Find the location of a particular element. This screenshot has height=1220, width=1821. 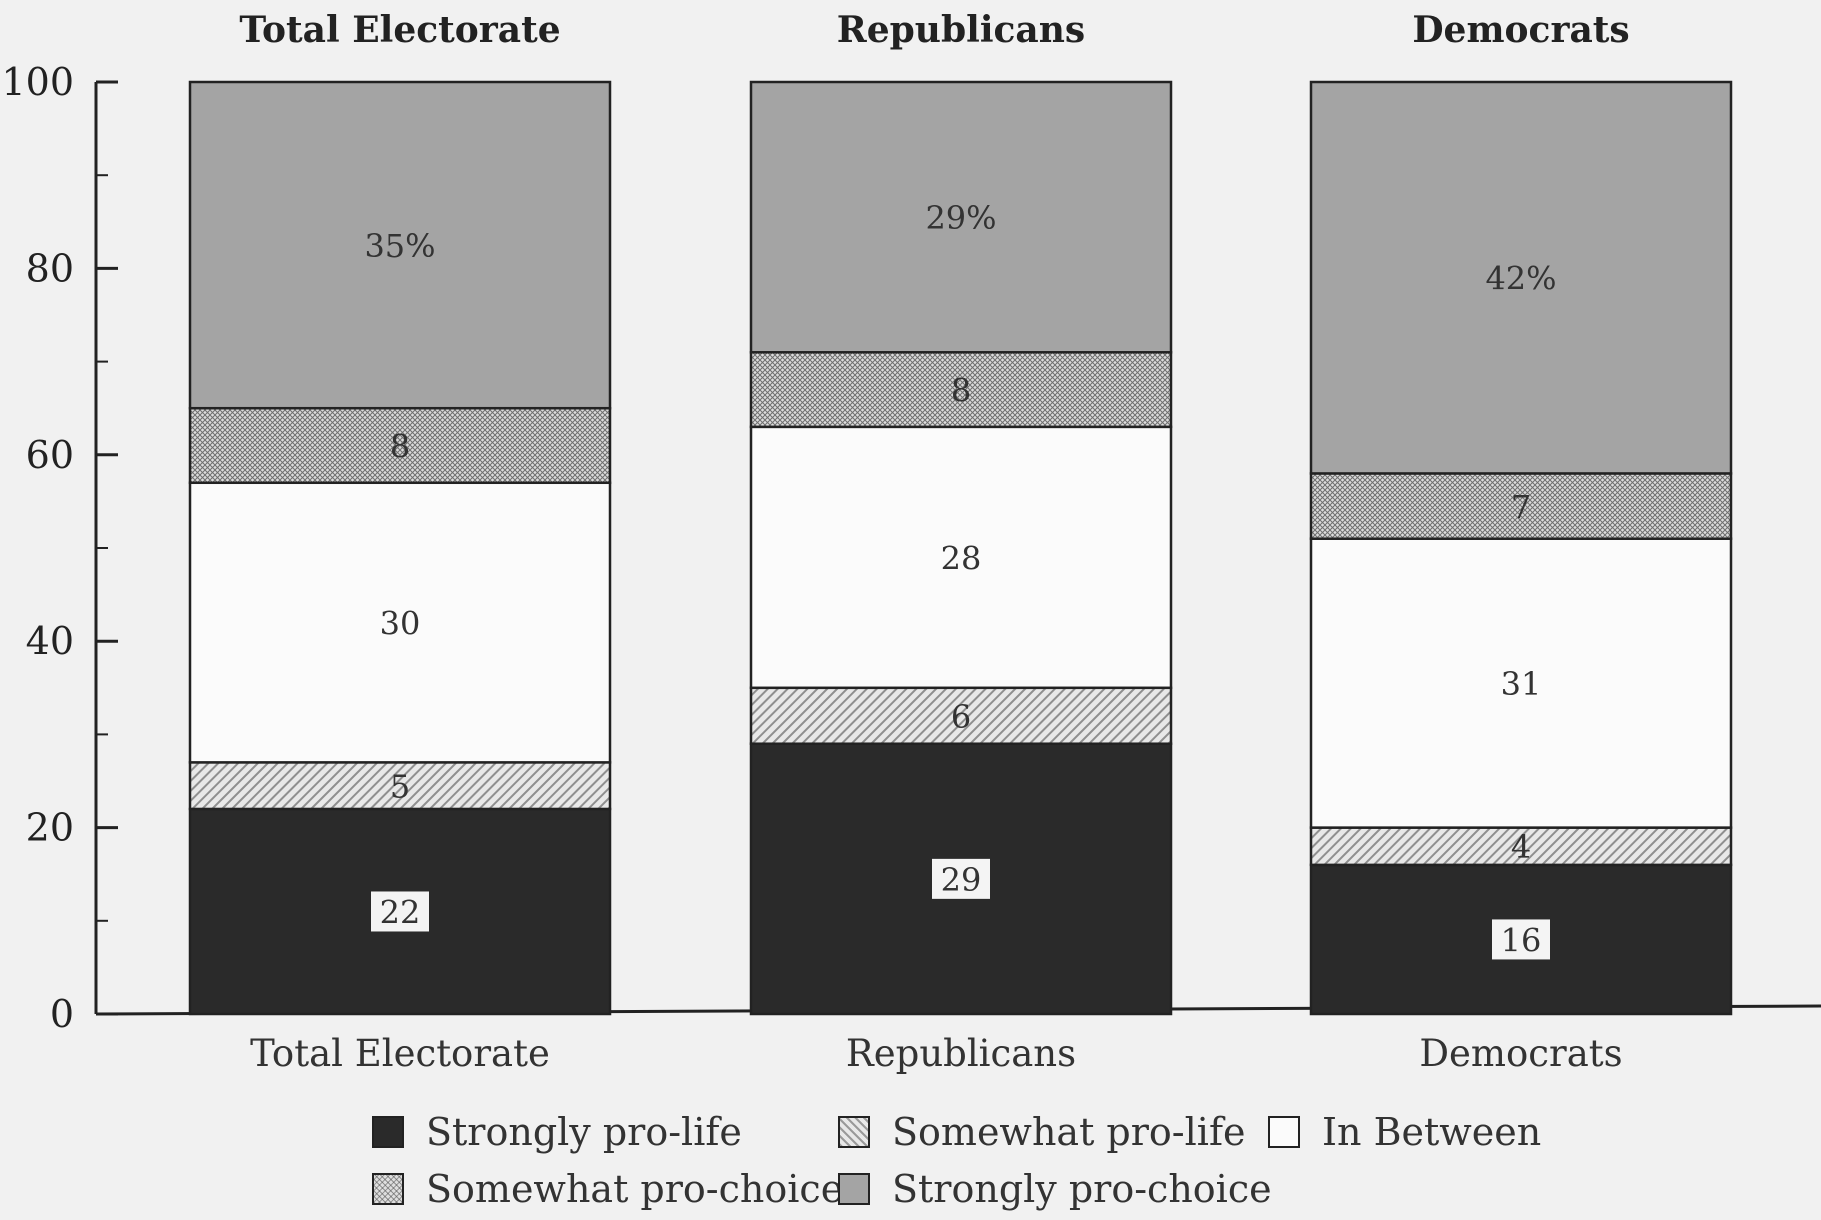

data-label-strongly-pro-choice: 29% is located at coordinates (960, 218).